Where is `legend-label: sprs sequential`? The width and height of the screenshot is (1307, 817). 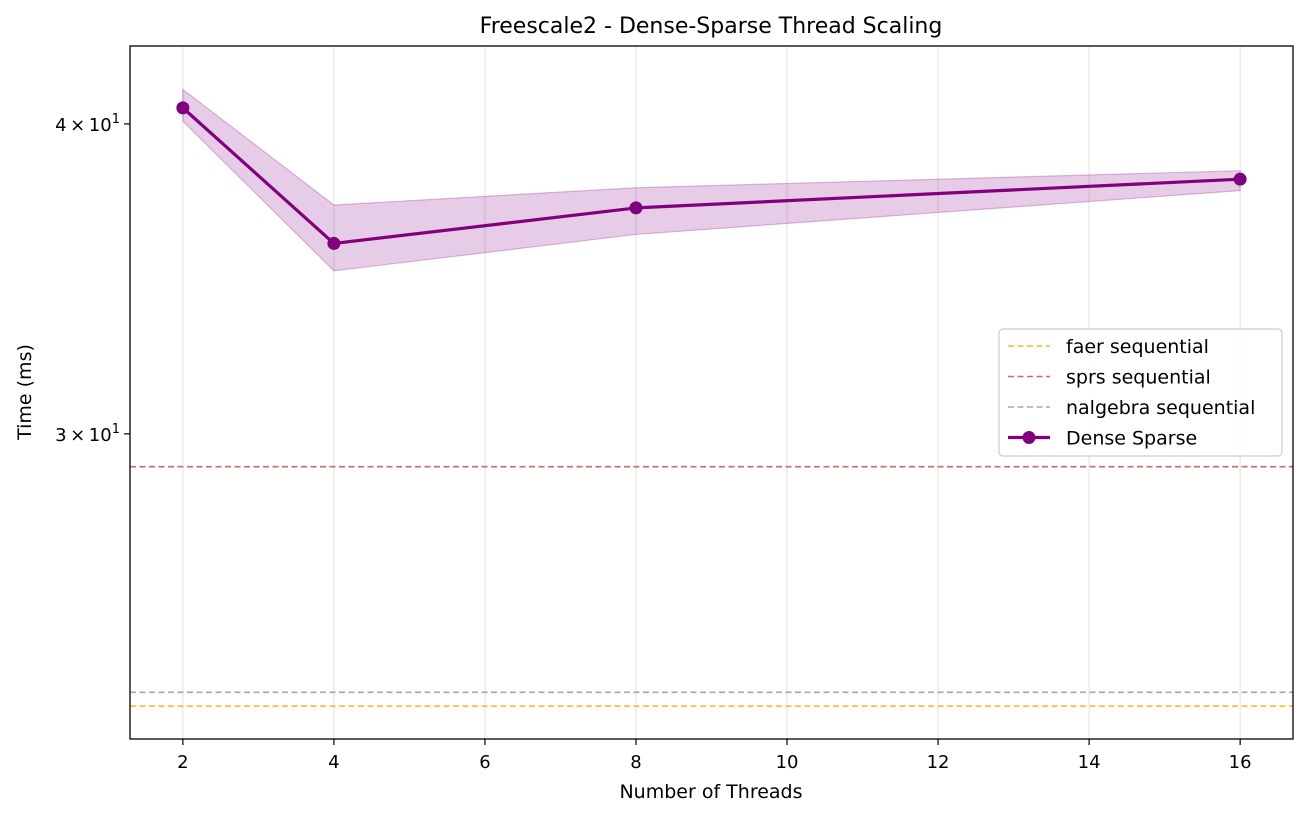
legend-label: sprs sequential is located at coordinates (1138, 378).